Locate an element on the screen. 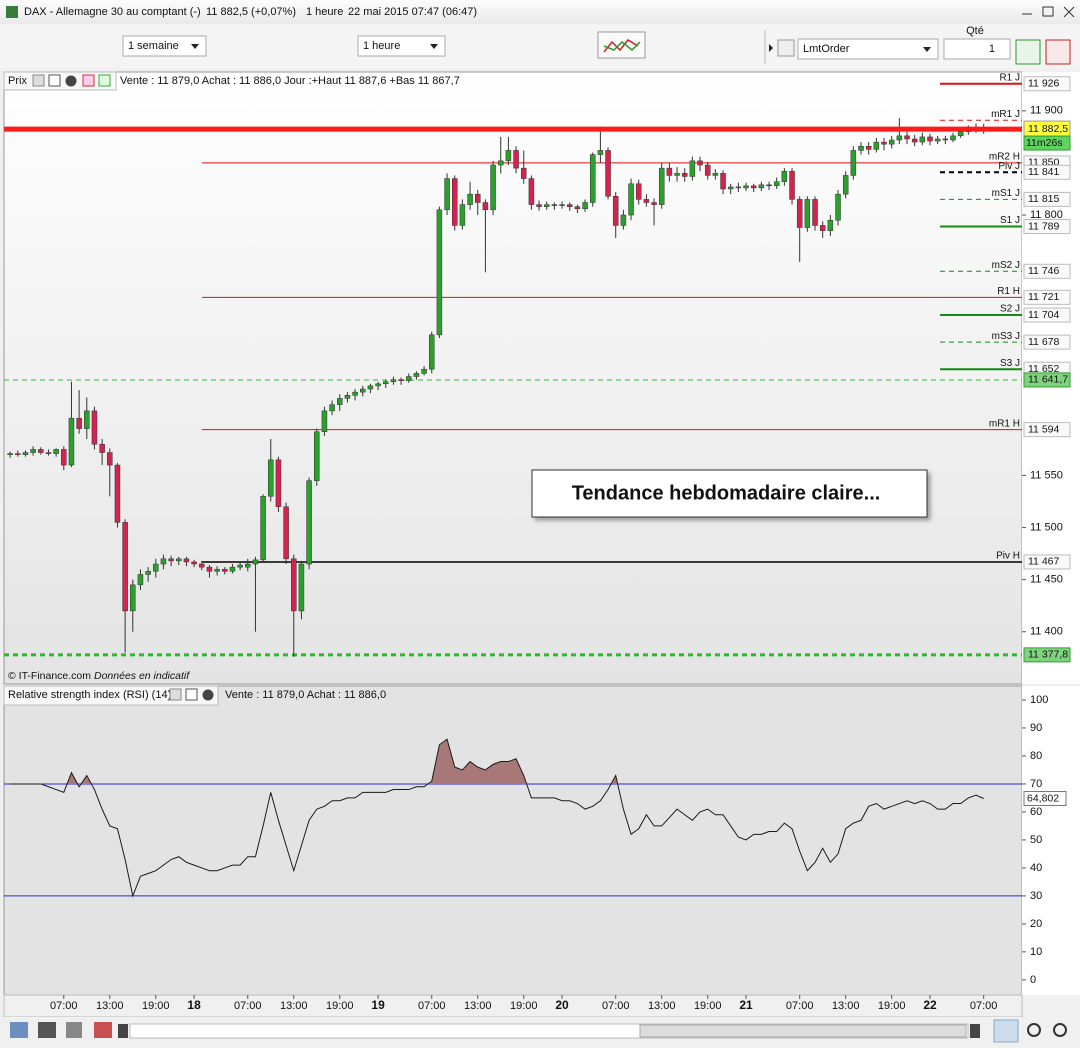 This screenshot has width=1080, height=1048. quantity-input is located at coordinates (977, 49).